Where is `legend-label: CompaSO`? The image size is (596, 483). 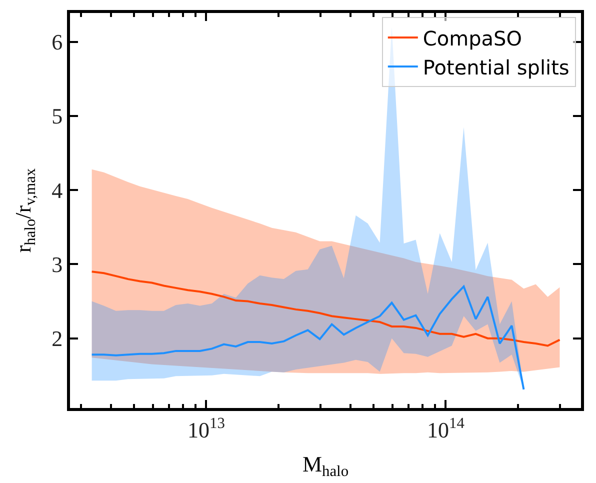 legend-label: CompaSO is located at coordinates (472, 38).